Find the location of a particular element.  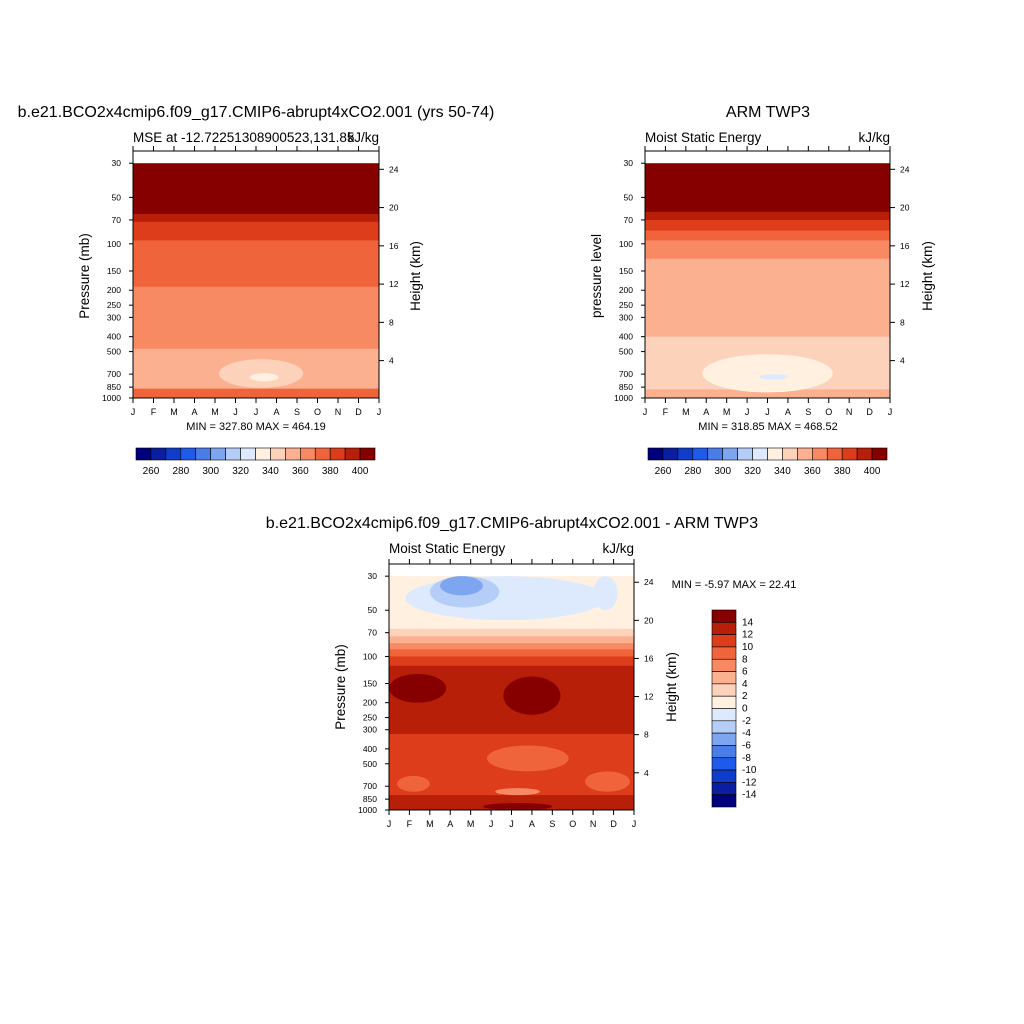

panel-obs-left-label: Moist Static Energy is located at coordinates (703, 137).